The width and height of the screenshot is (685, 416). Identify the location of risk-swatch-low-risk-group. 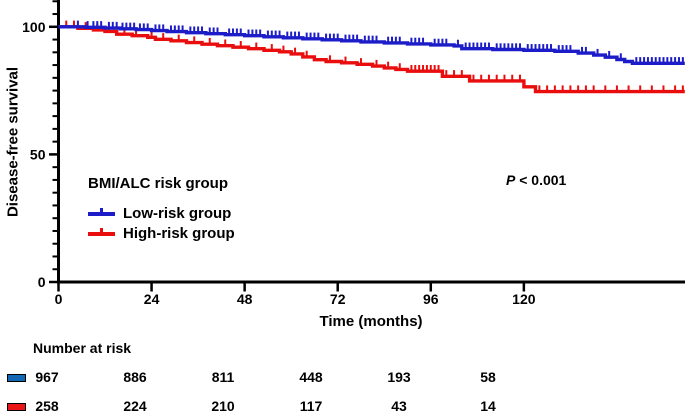
(16, 377).